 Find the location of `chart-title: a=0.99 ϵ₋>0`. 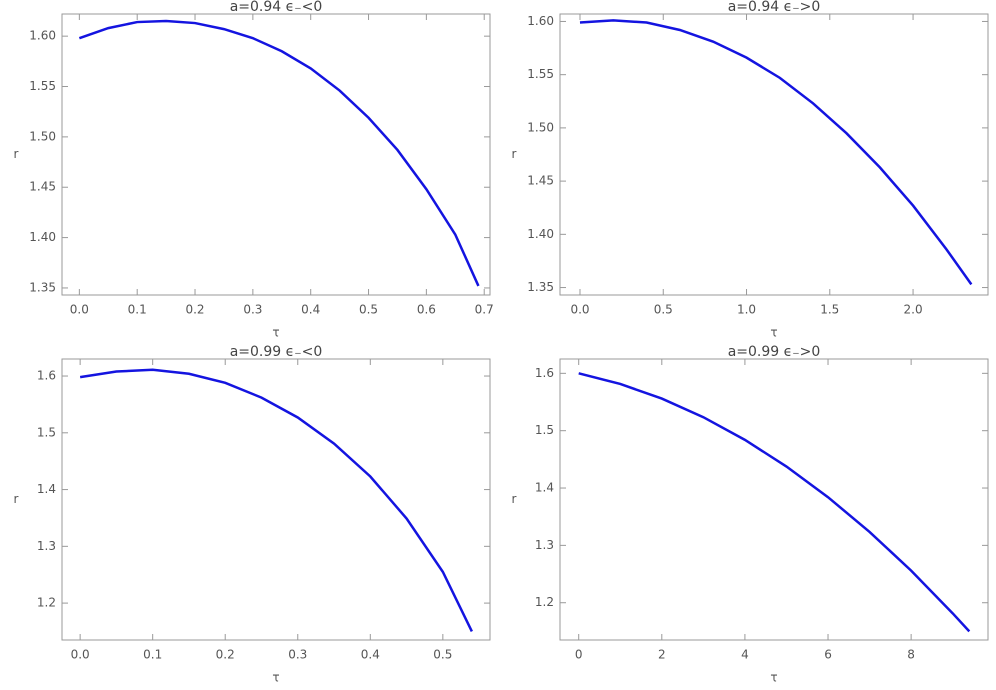

chart-title: a=0.99 ϵ₋>0 is located at coordinates (774, 352).